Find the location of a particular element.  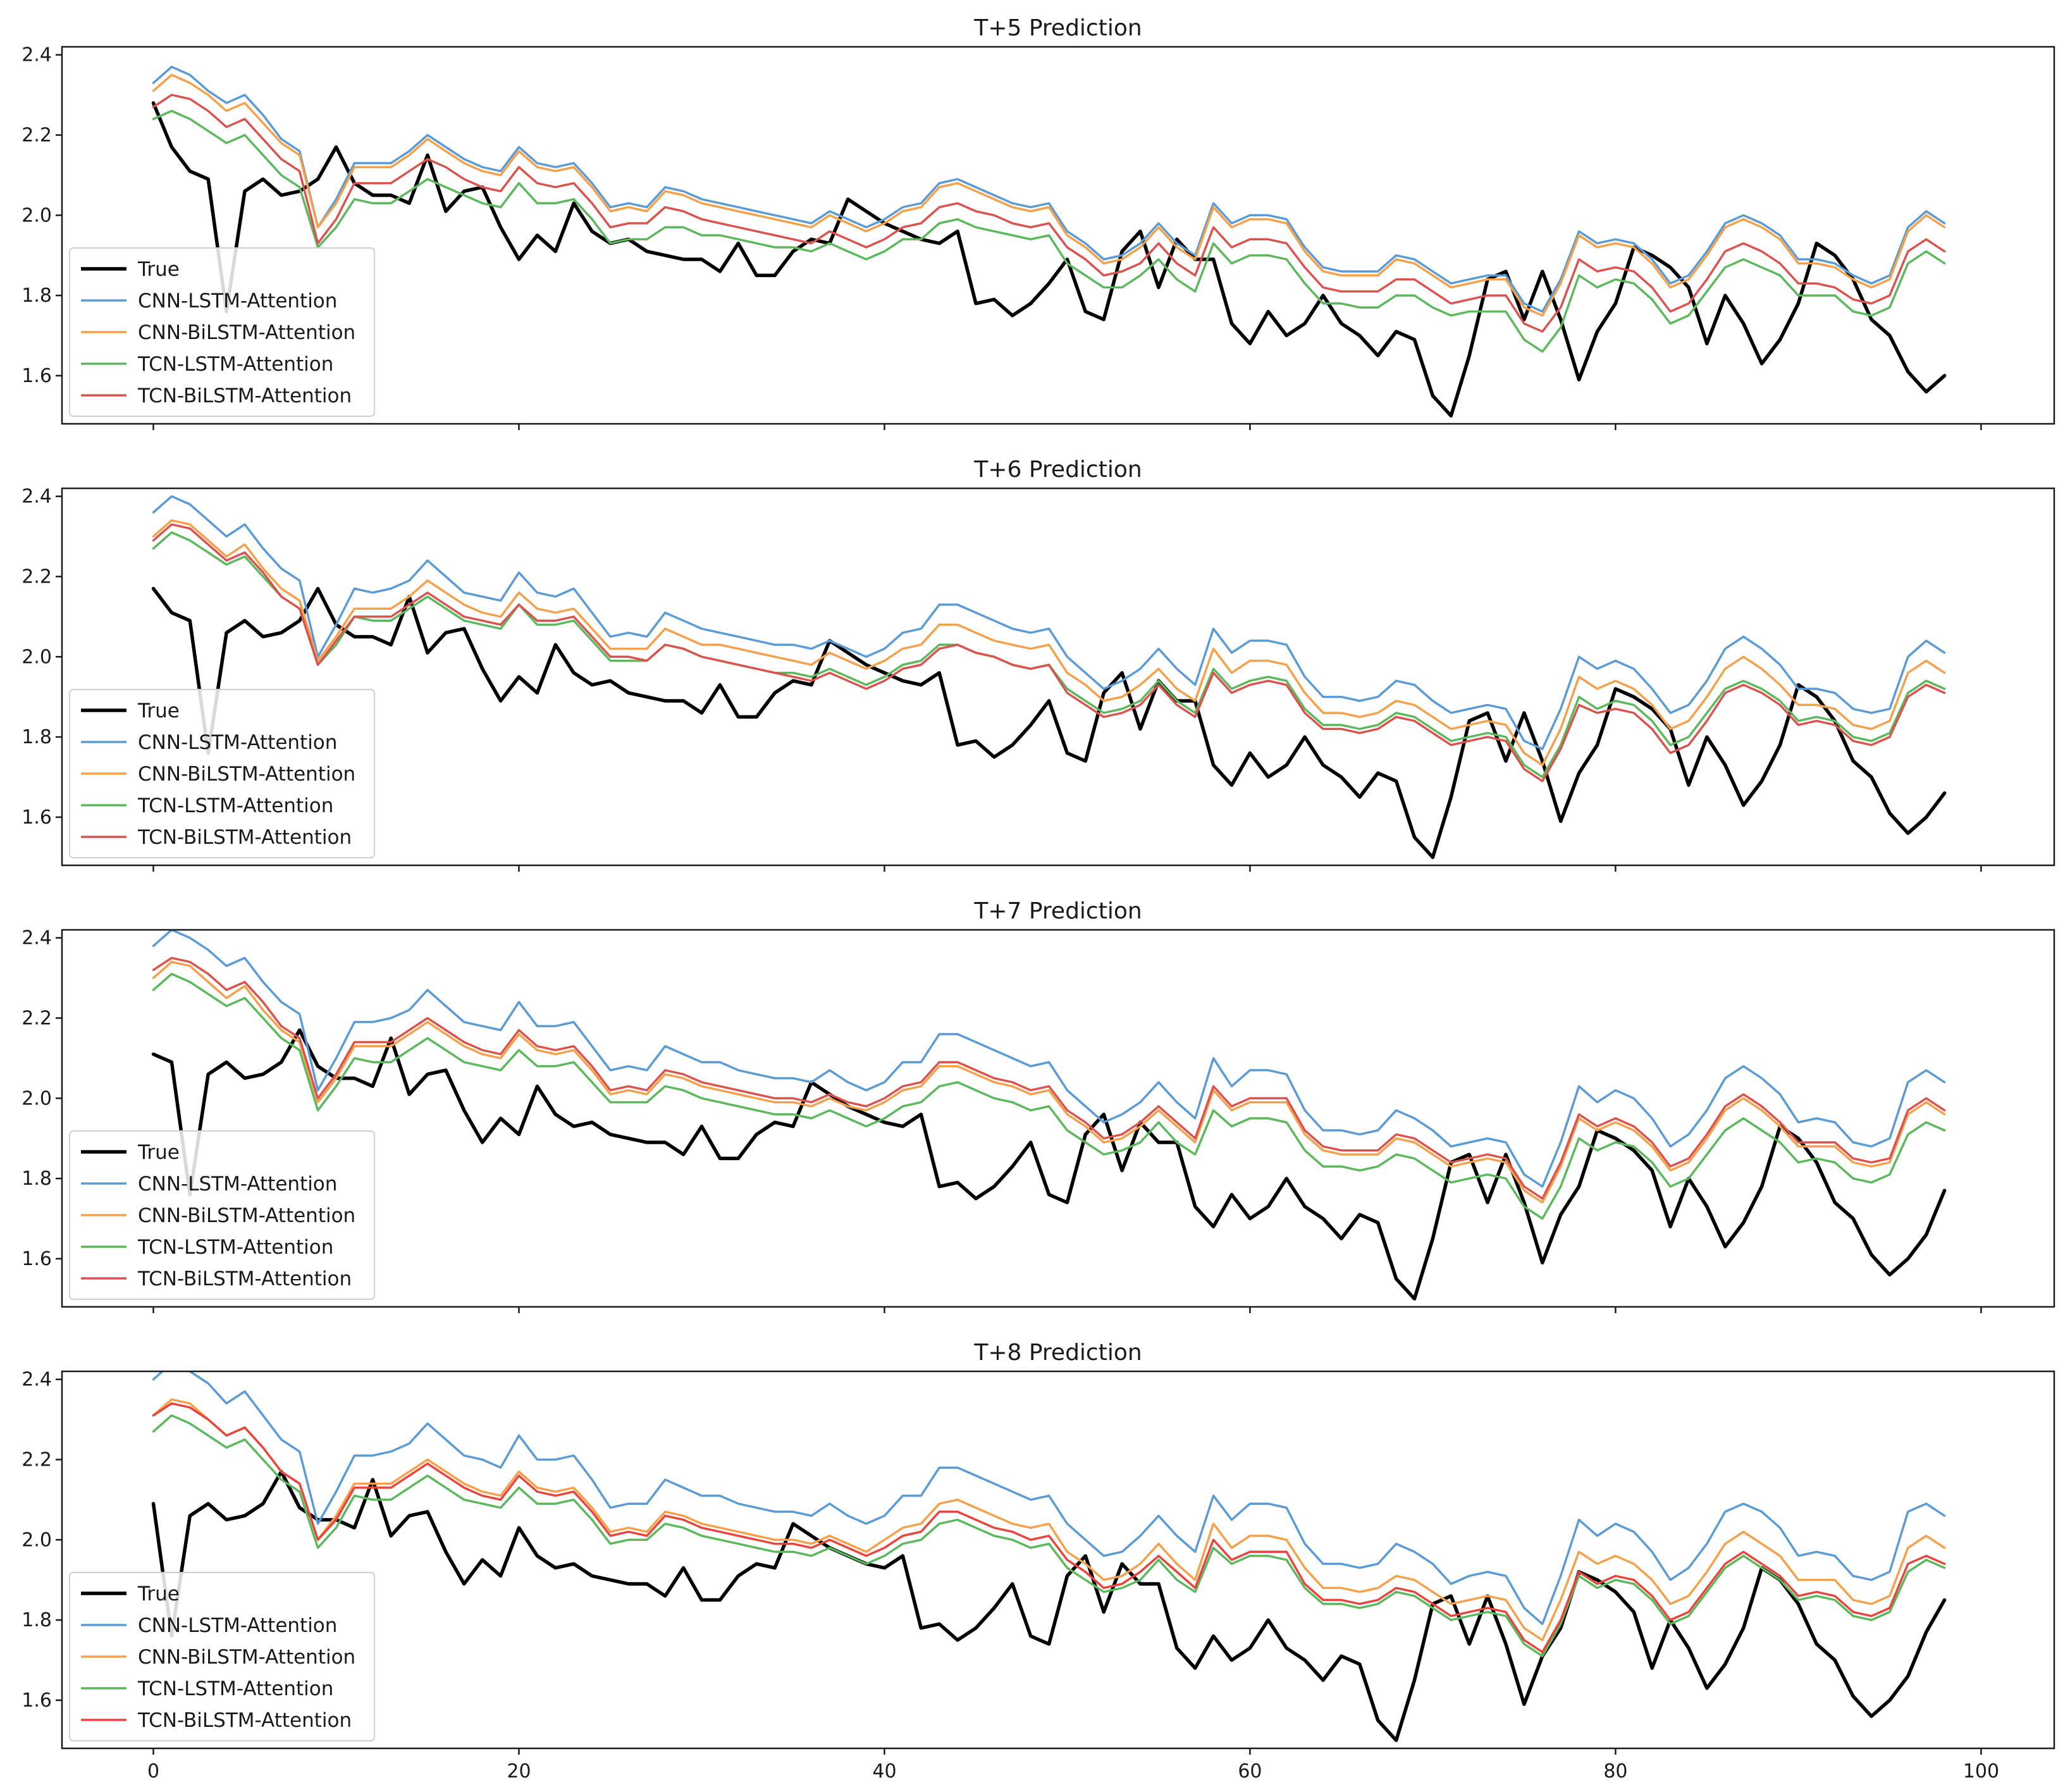

x-tick-label: 100 is located at coordinates (1981, 1771).